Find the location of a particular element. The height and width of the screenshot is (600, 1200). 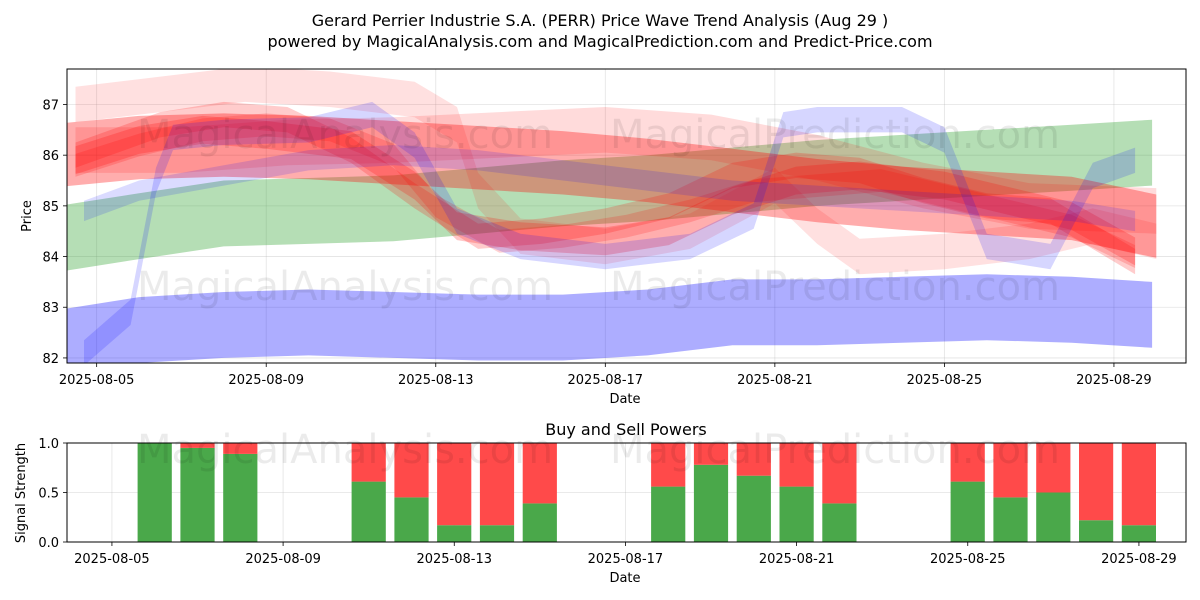

signal-x-tick-label: 2025-08-29 is located at coordinates (1139, 559).